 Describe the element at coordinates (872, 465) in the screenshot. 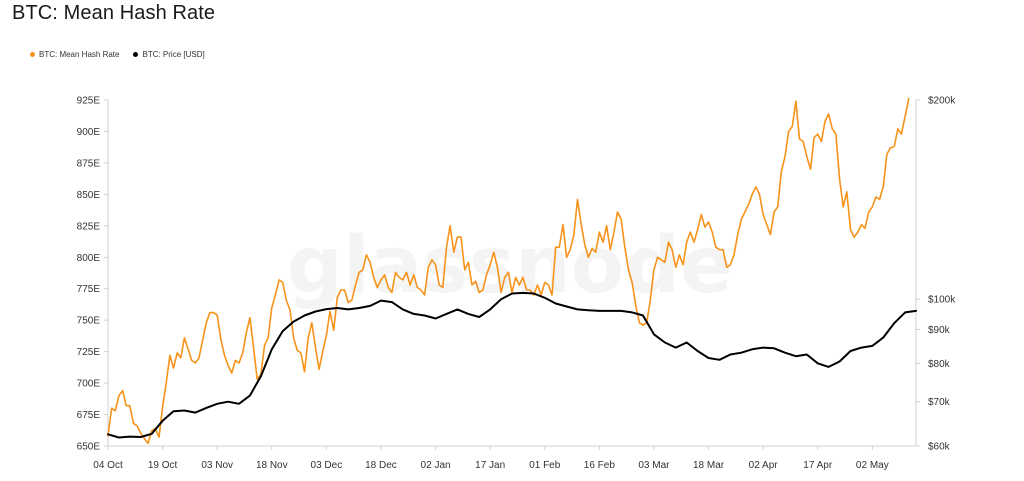

I see `x-tick-label: 02 May` at that location.